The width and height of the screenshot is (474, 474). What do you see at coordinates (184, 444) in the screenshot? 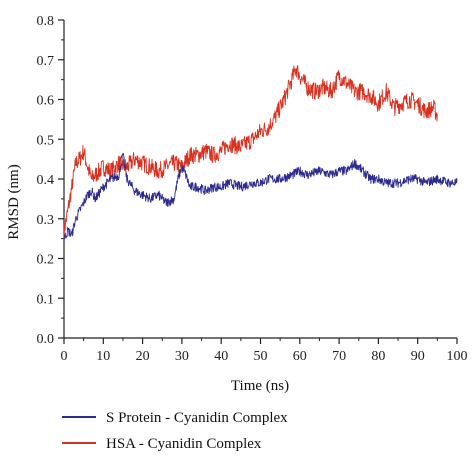
I see `legend-label-hsa: HSA - Cyanidin Complex` at bounding box center [184, 444].